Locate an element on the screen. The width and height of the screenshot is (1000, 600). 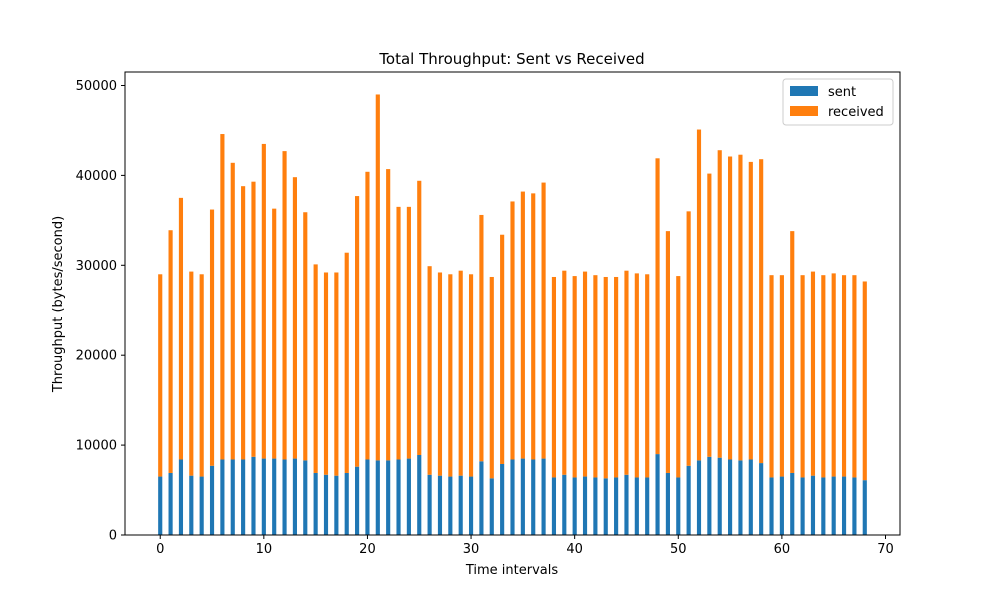
y-tick-label: 40000 is located at coordinates (96, 176).